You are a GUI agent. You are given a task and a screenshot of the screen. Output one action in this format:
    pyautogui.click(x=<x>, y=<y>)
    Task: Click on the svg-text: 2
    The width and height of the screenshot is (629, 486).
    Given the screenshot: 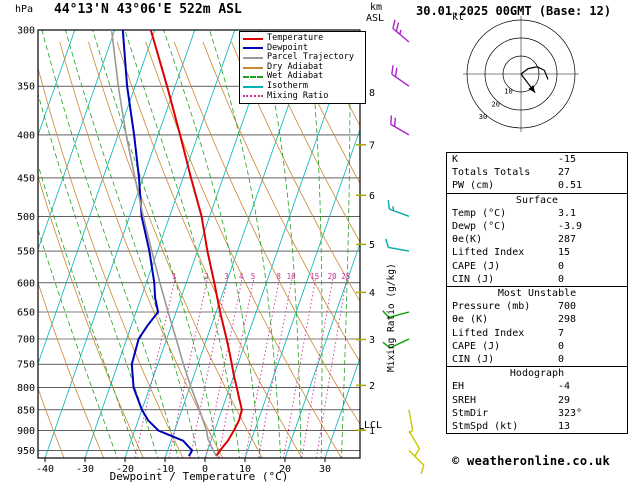 What is the action you would take?
    pyautogui.click(x=206, y=276)
    